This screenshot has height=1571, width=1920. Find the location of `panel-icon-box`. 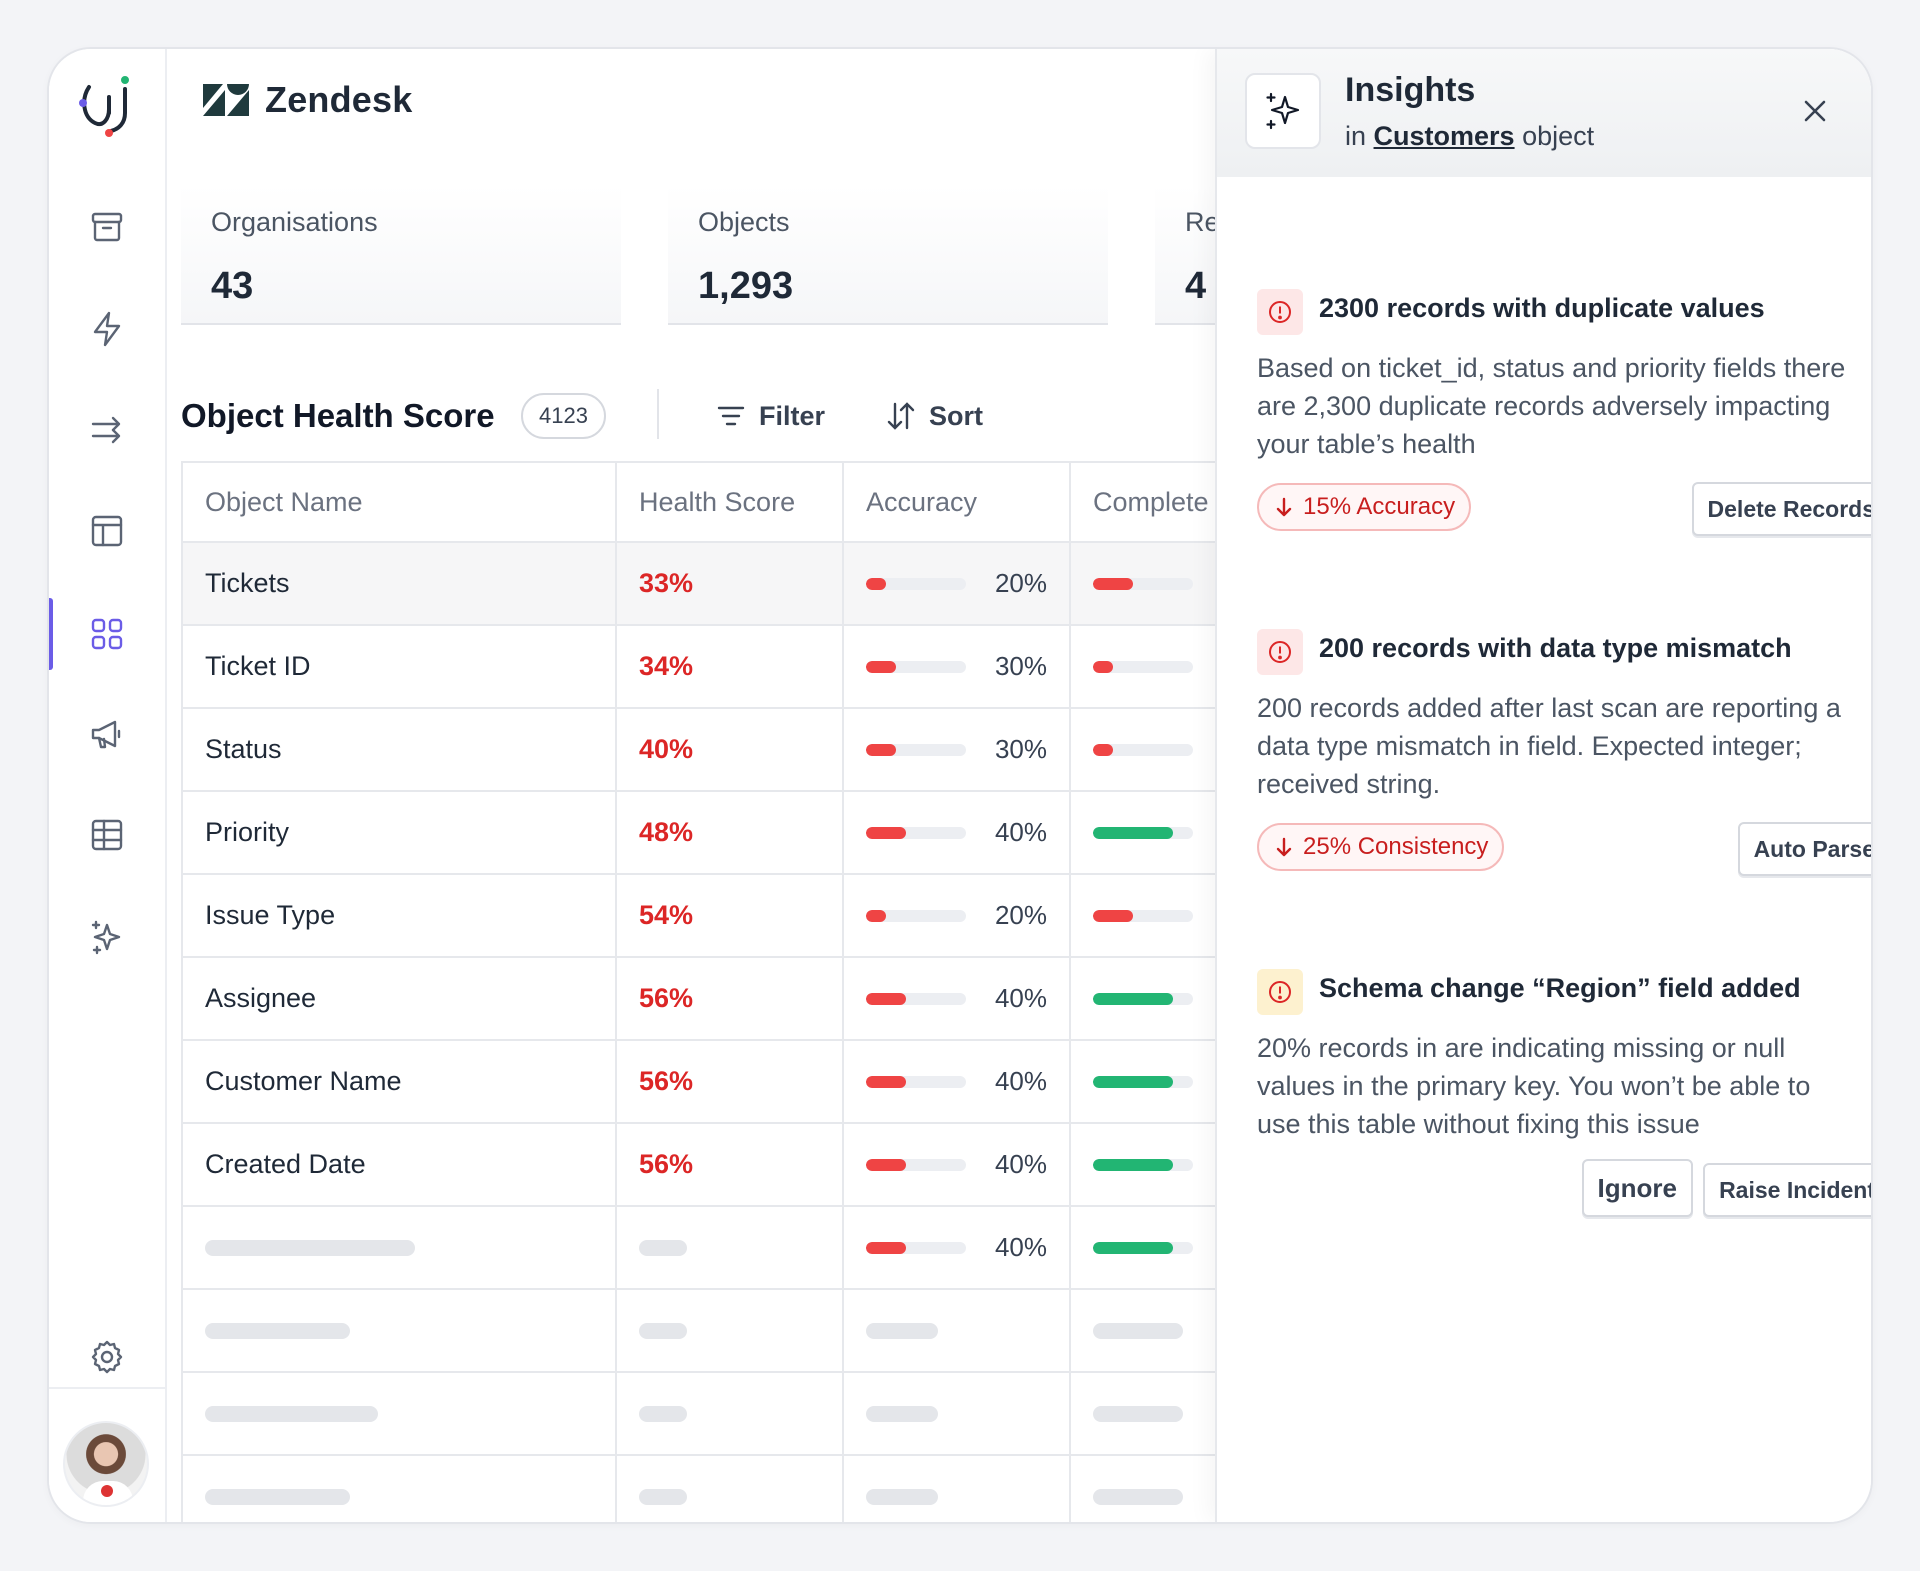

panel-icon-box is located at coordinates (1283, 111).